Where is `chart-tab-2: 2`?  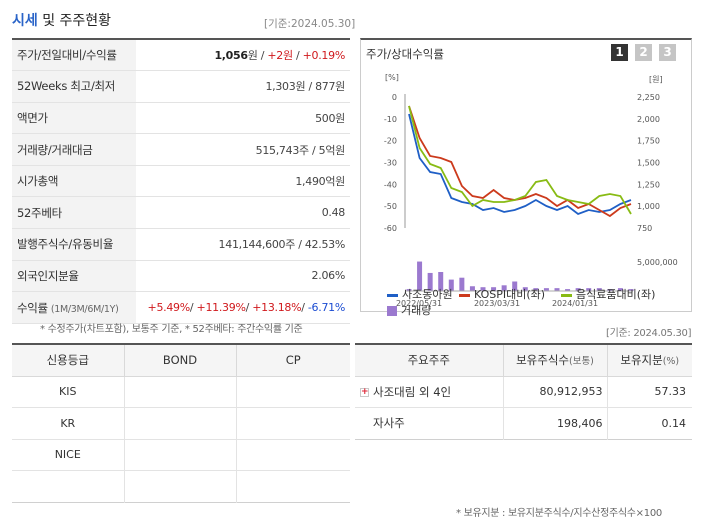
chart-tab-2: 2 is located at coordinates (643, 52).